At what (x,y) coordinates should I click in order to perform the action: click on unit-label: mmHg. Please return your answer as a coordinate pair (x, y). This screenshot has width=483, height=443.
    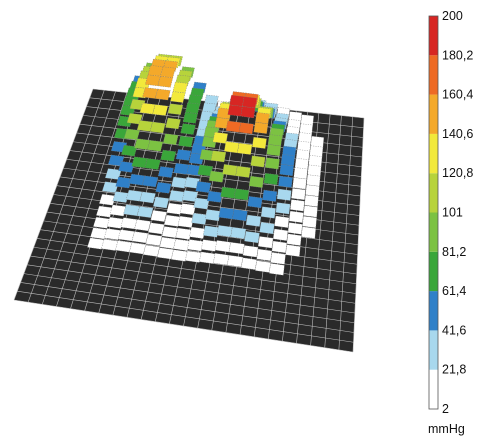
    Looking at the image, I should click on (446, 429).